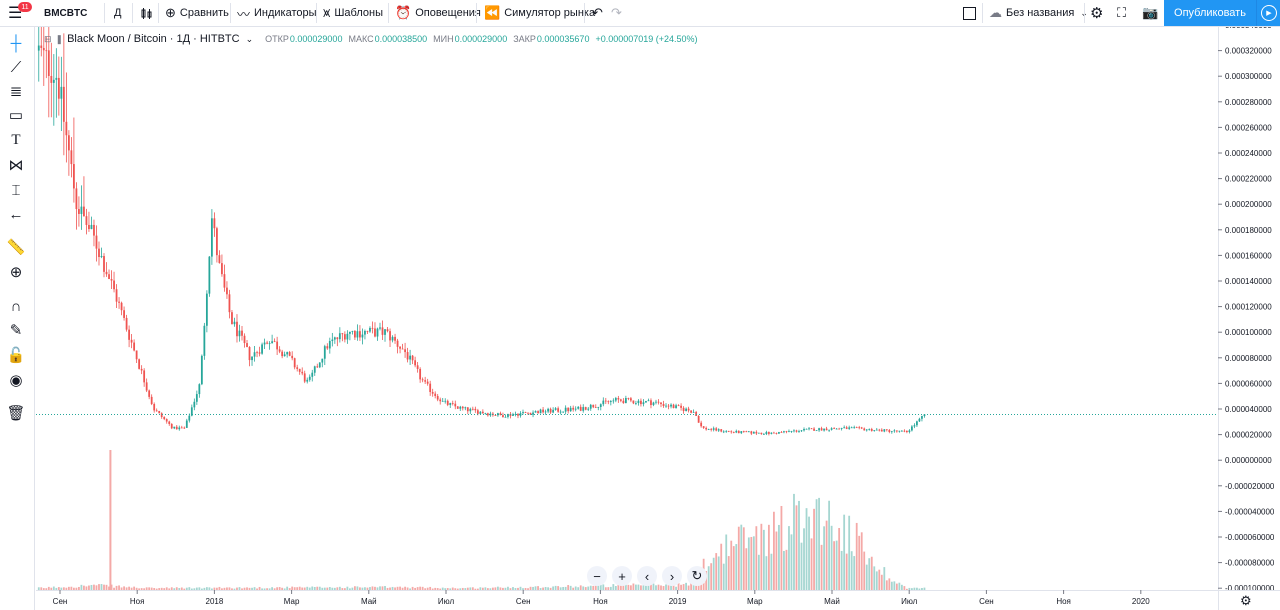 The height and width of the screenshot is (610, 1280). Describe the element at coordinates (16, 330) in the screenshot. I see `pencil-lock-icon: ✎` at that location.